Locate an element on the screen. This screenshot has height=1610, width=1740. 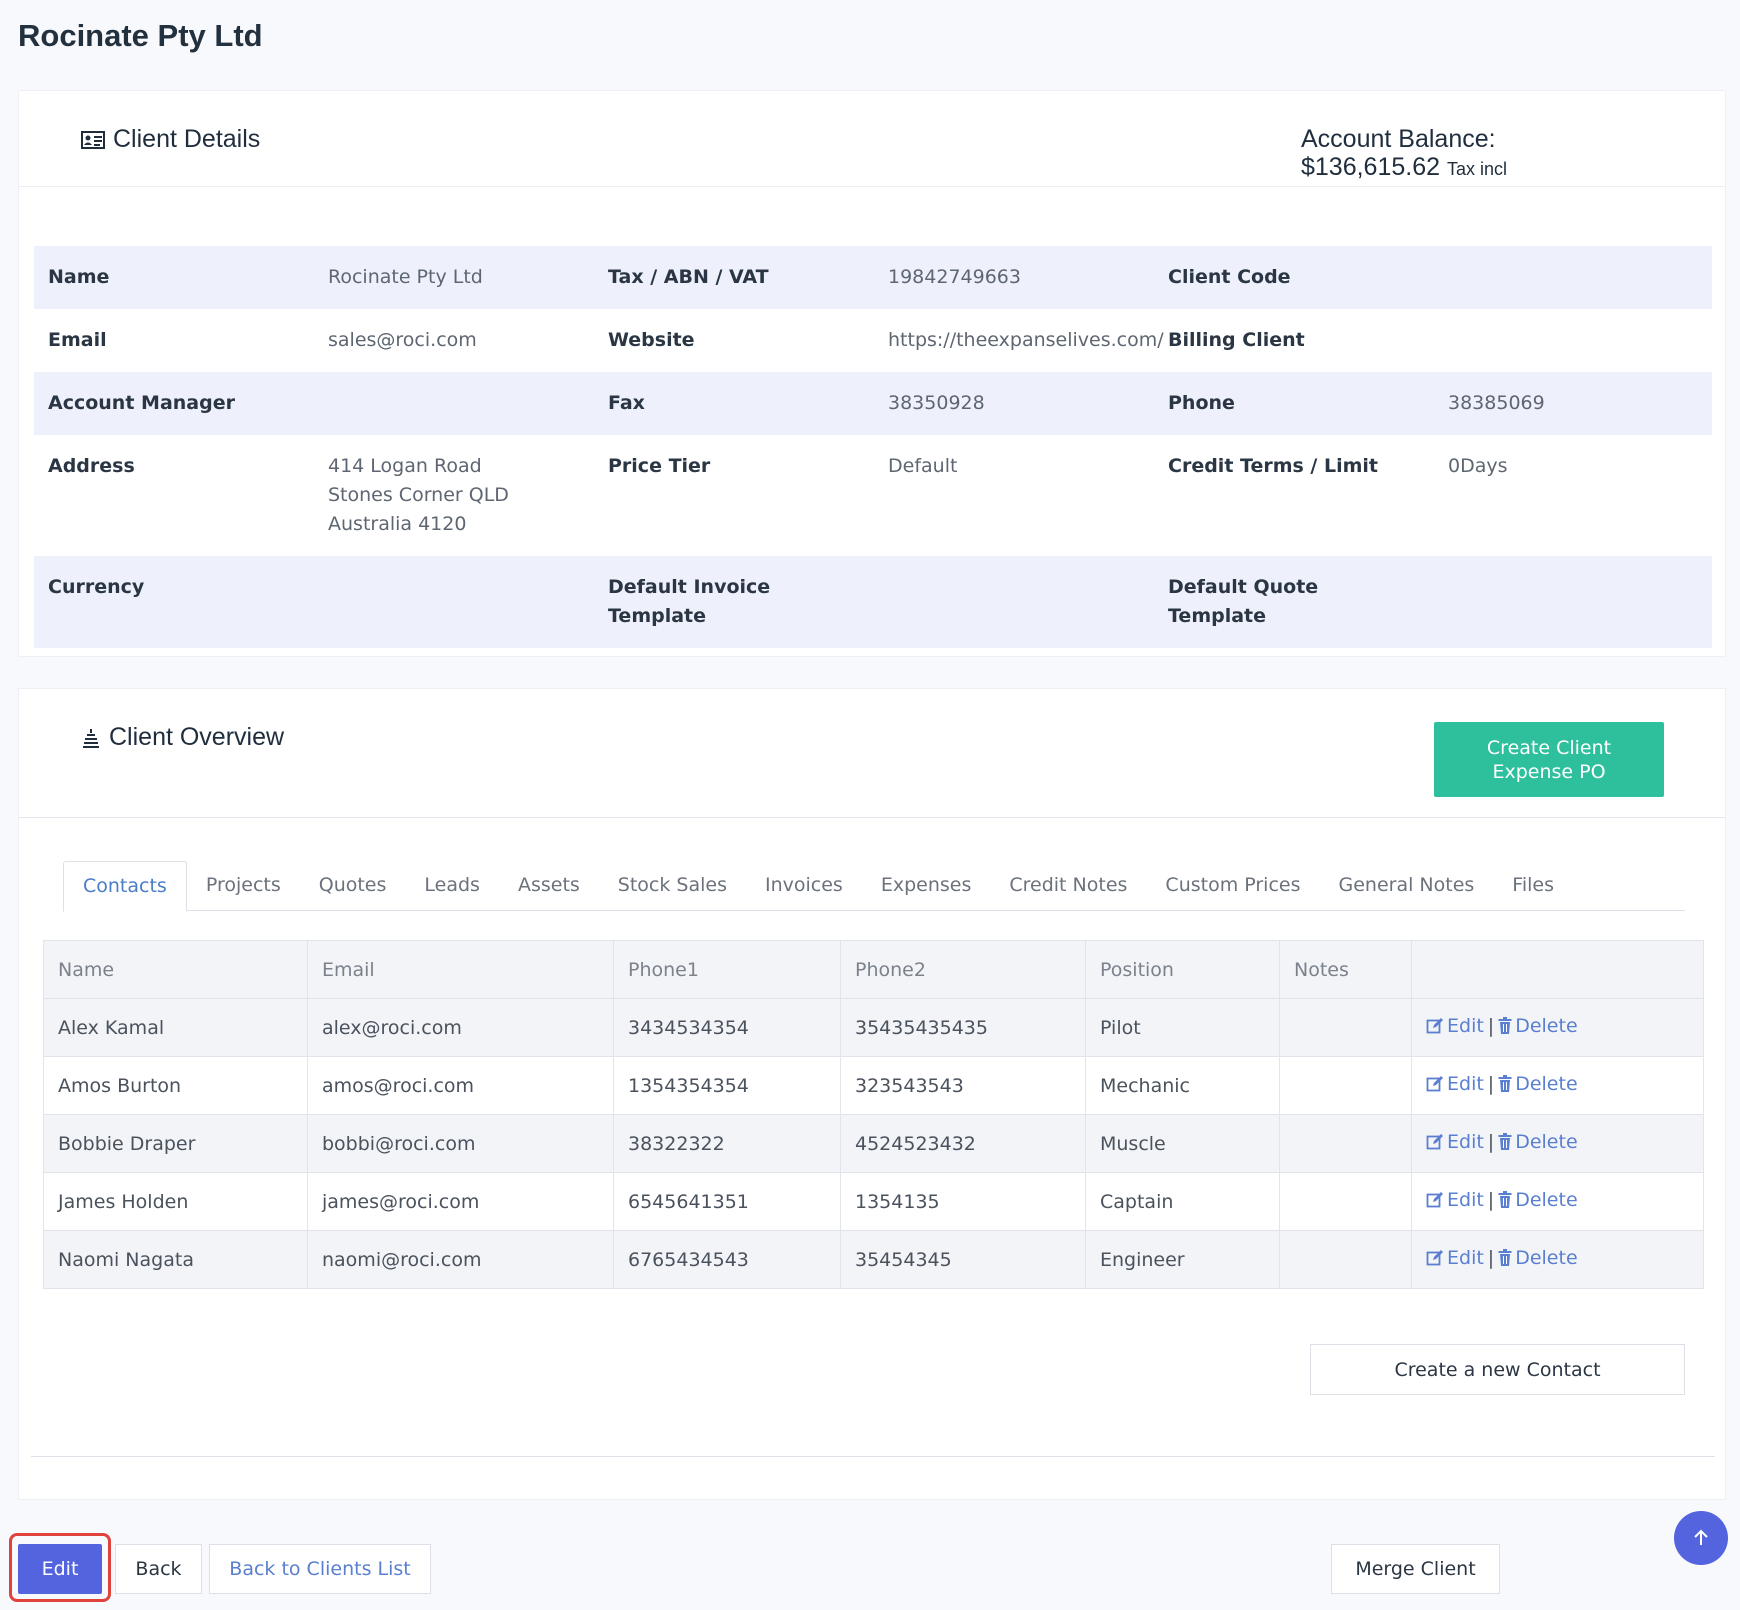
tab-custom-prices: Custom Prices is located at coordinates (1233, 885).